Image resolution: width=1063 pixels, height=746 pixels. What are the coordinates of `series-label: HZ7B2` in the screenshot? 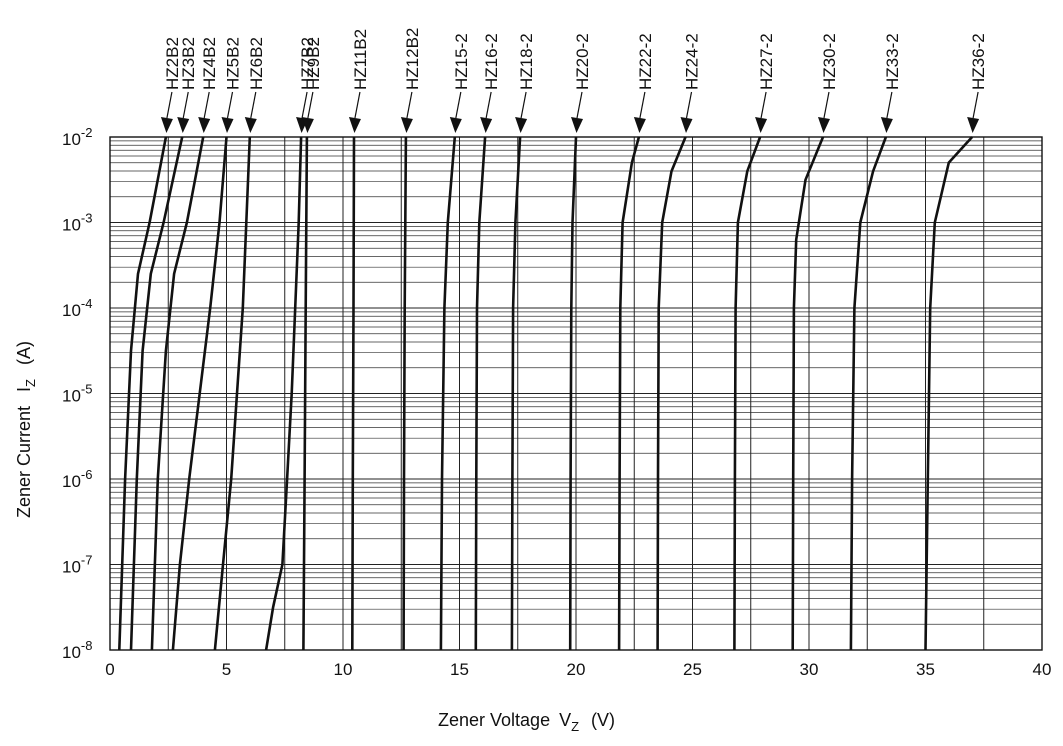 It's located at (307, 63).